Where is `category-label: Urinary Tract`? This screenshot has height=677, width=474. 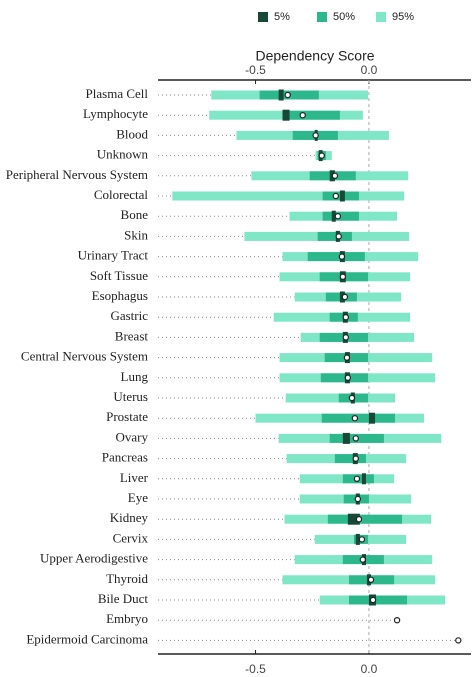 category-label: Urinary Tract is located at coordinates (113, 255).